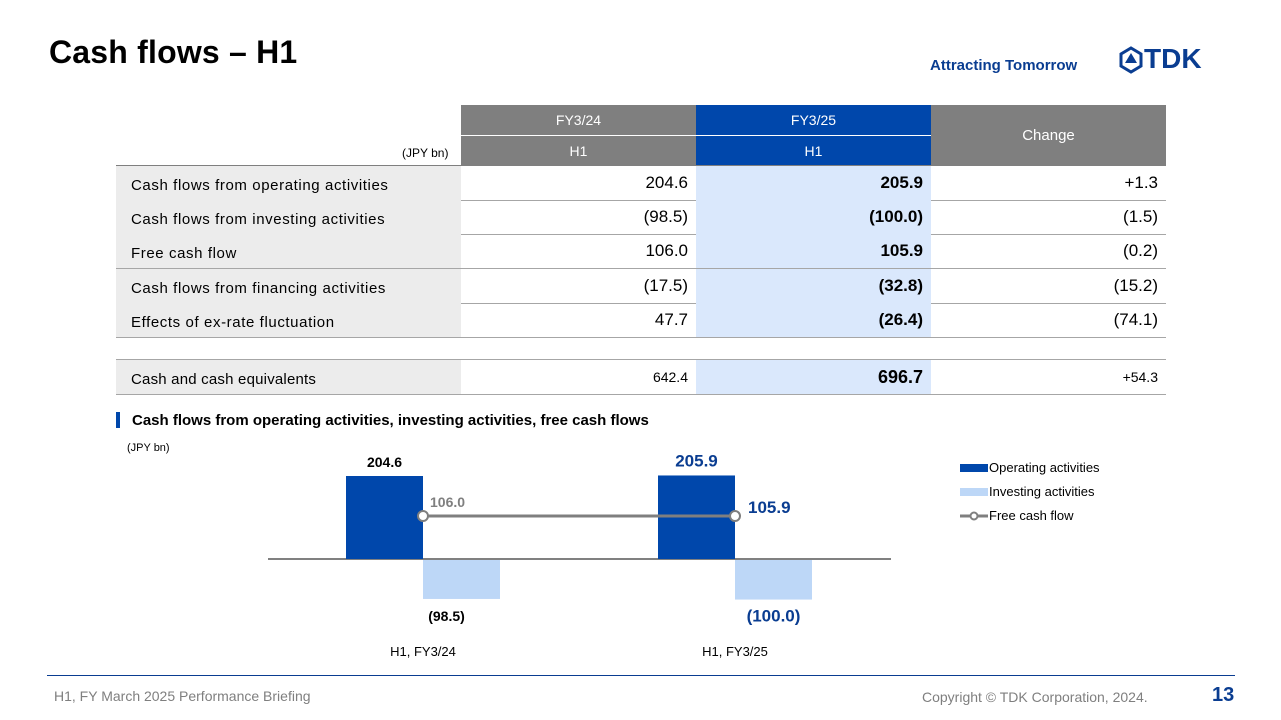 The image size is (1281, 720). I want to click on legend-label: Operating activities, so click(1044, 467).